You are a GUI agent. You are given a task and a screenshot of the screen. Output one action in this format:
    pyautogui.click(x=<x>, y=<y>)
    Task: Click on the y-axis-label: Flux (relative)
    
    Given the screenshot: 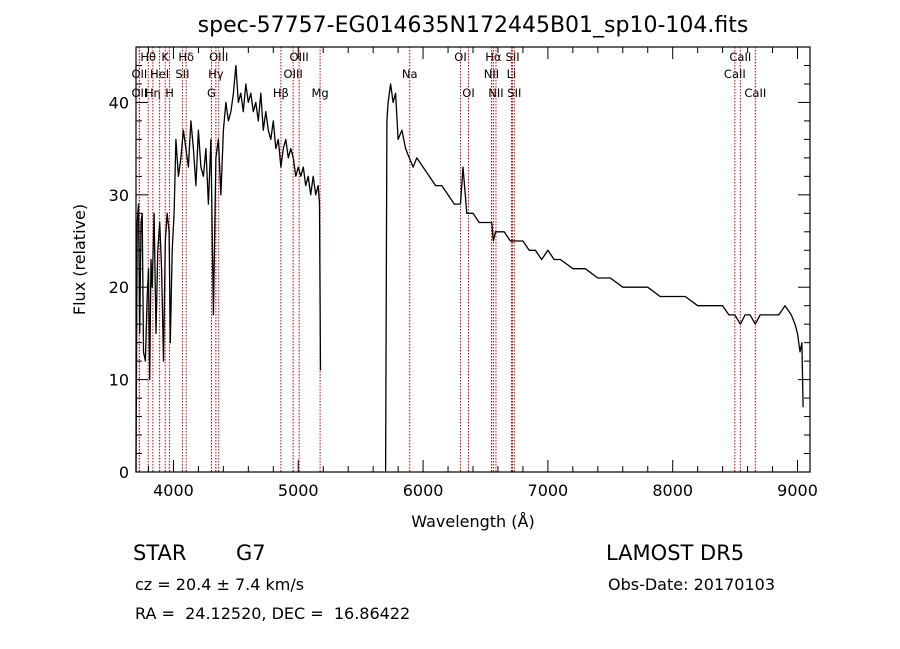 What is the action you would take?
    pyautogui.click(x=79, y=259)
    